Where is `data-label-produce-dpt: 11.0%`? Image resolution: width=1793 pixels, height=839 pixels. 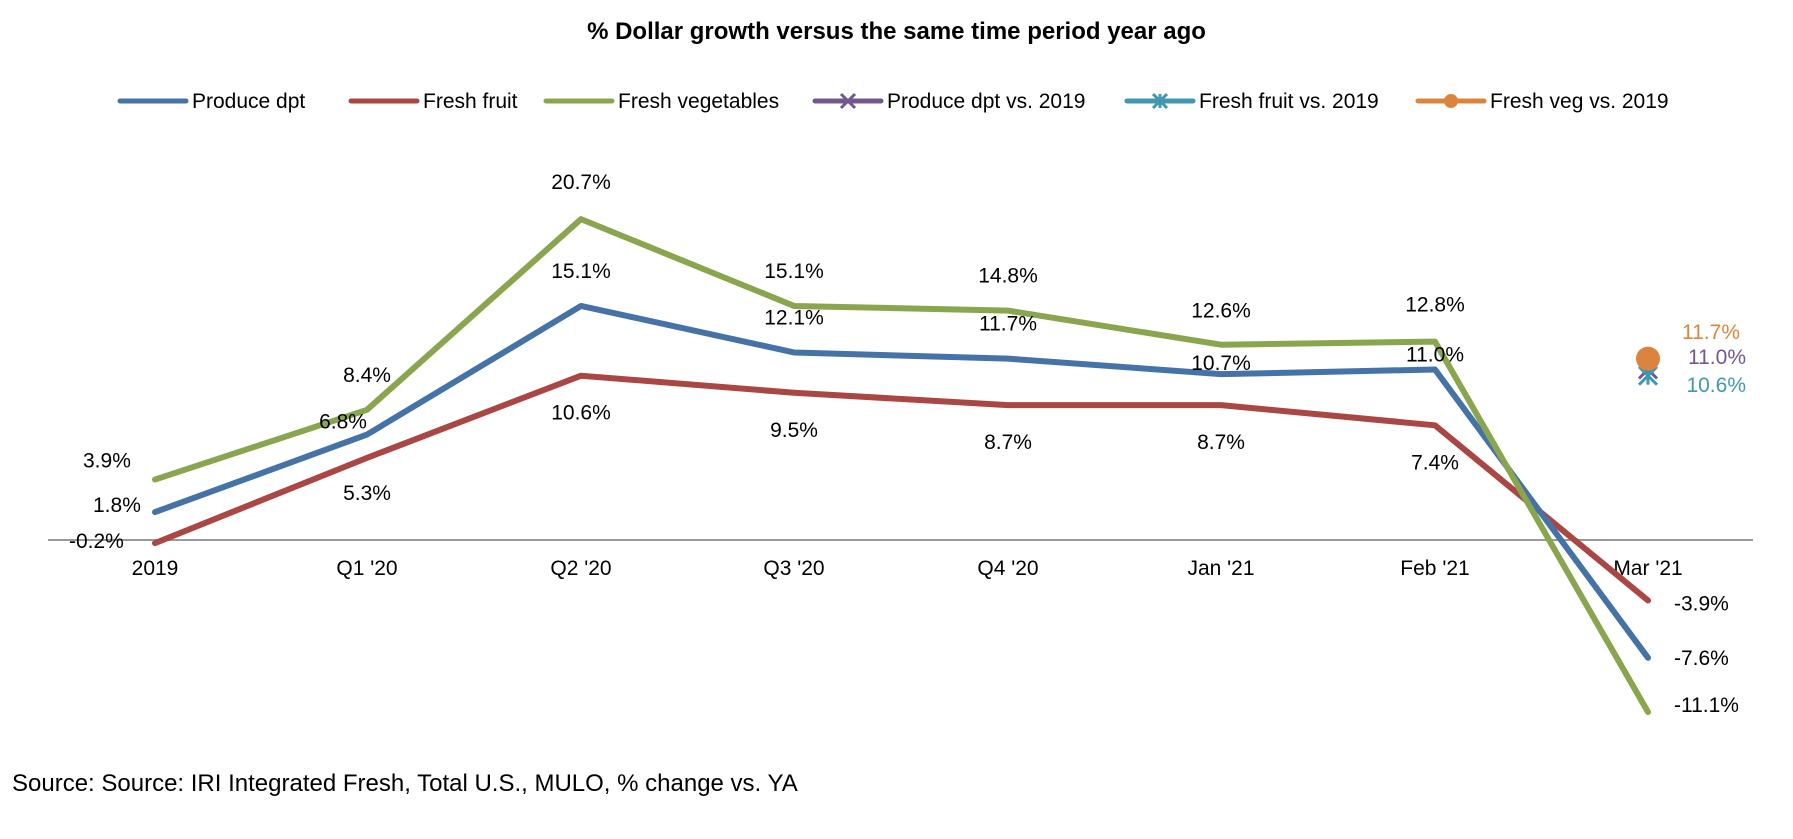 data-label-produce-dpt: 11.0% is located at coordinates (1435, 355).